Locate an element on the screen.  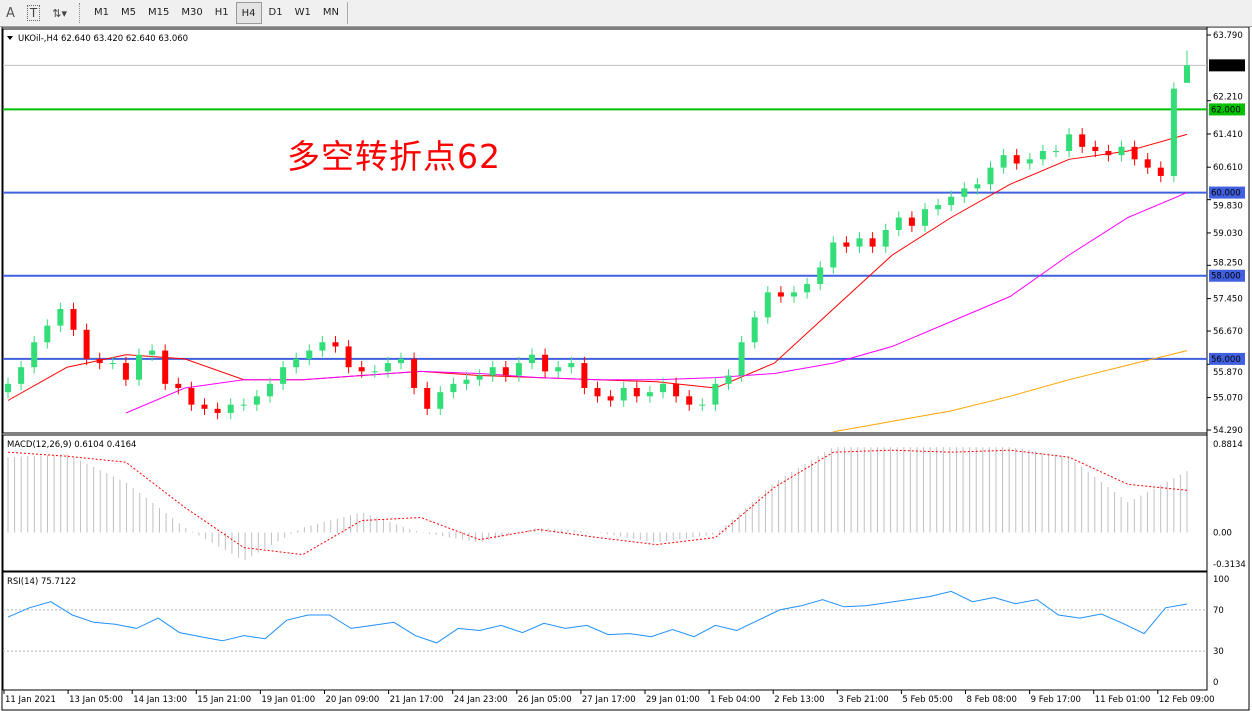
level-label: 56.000 is located at coordinates (1226, 360).